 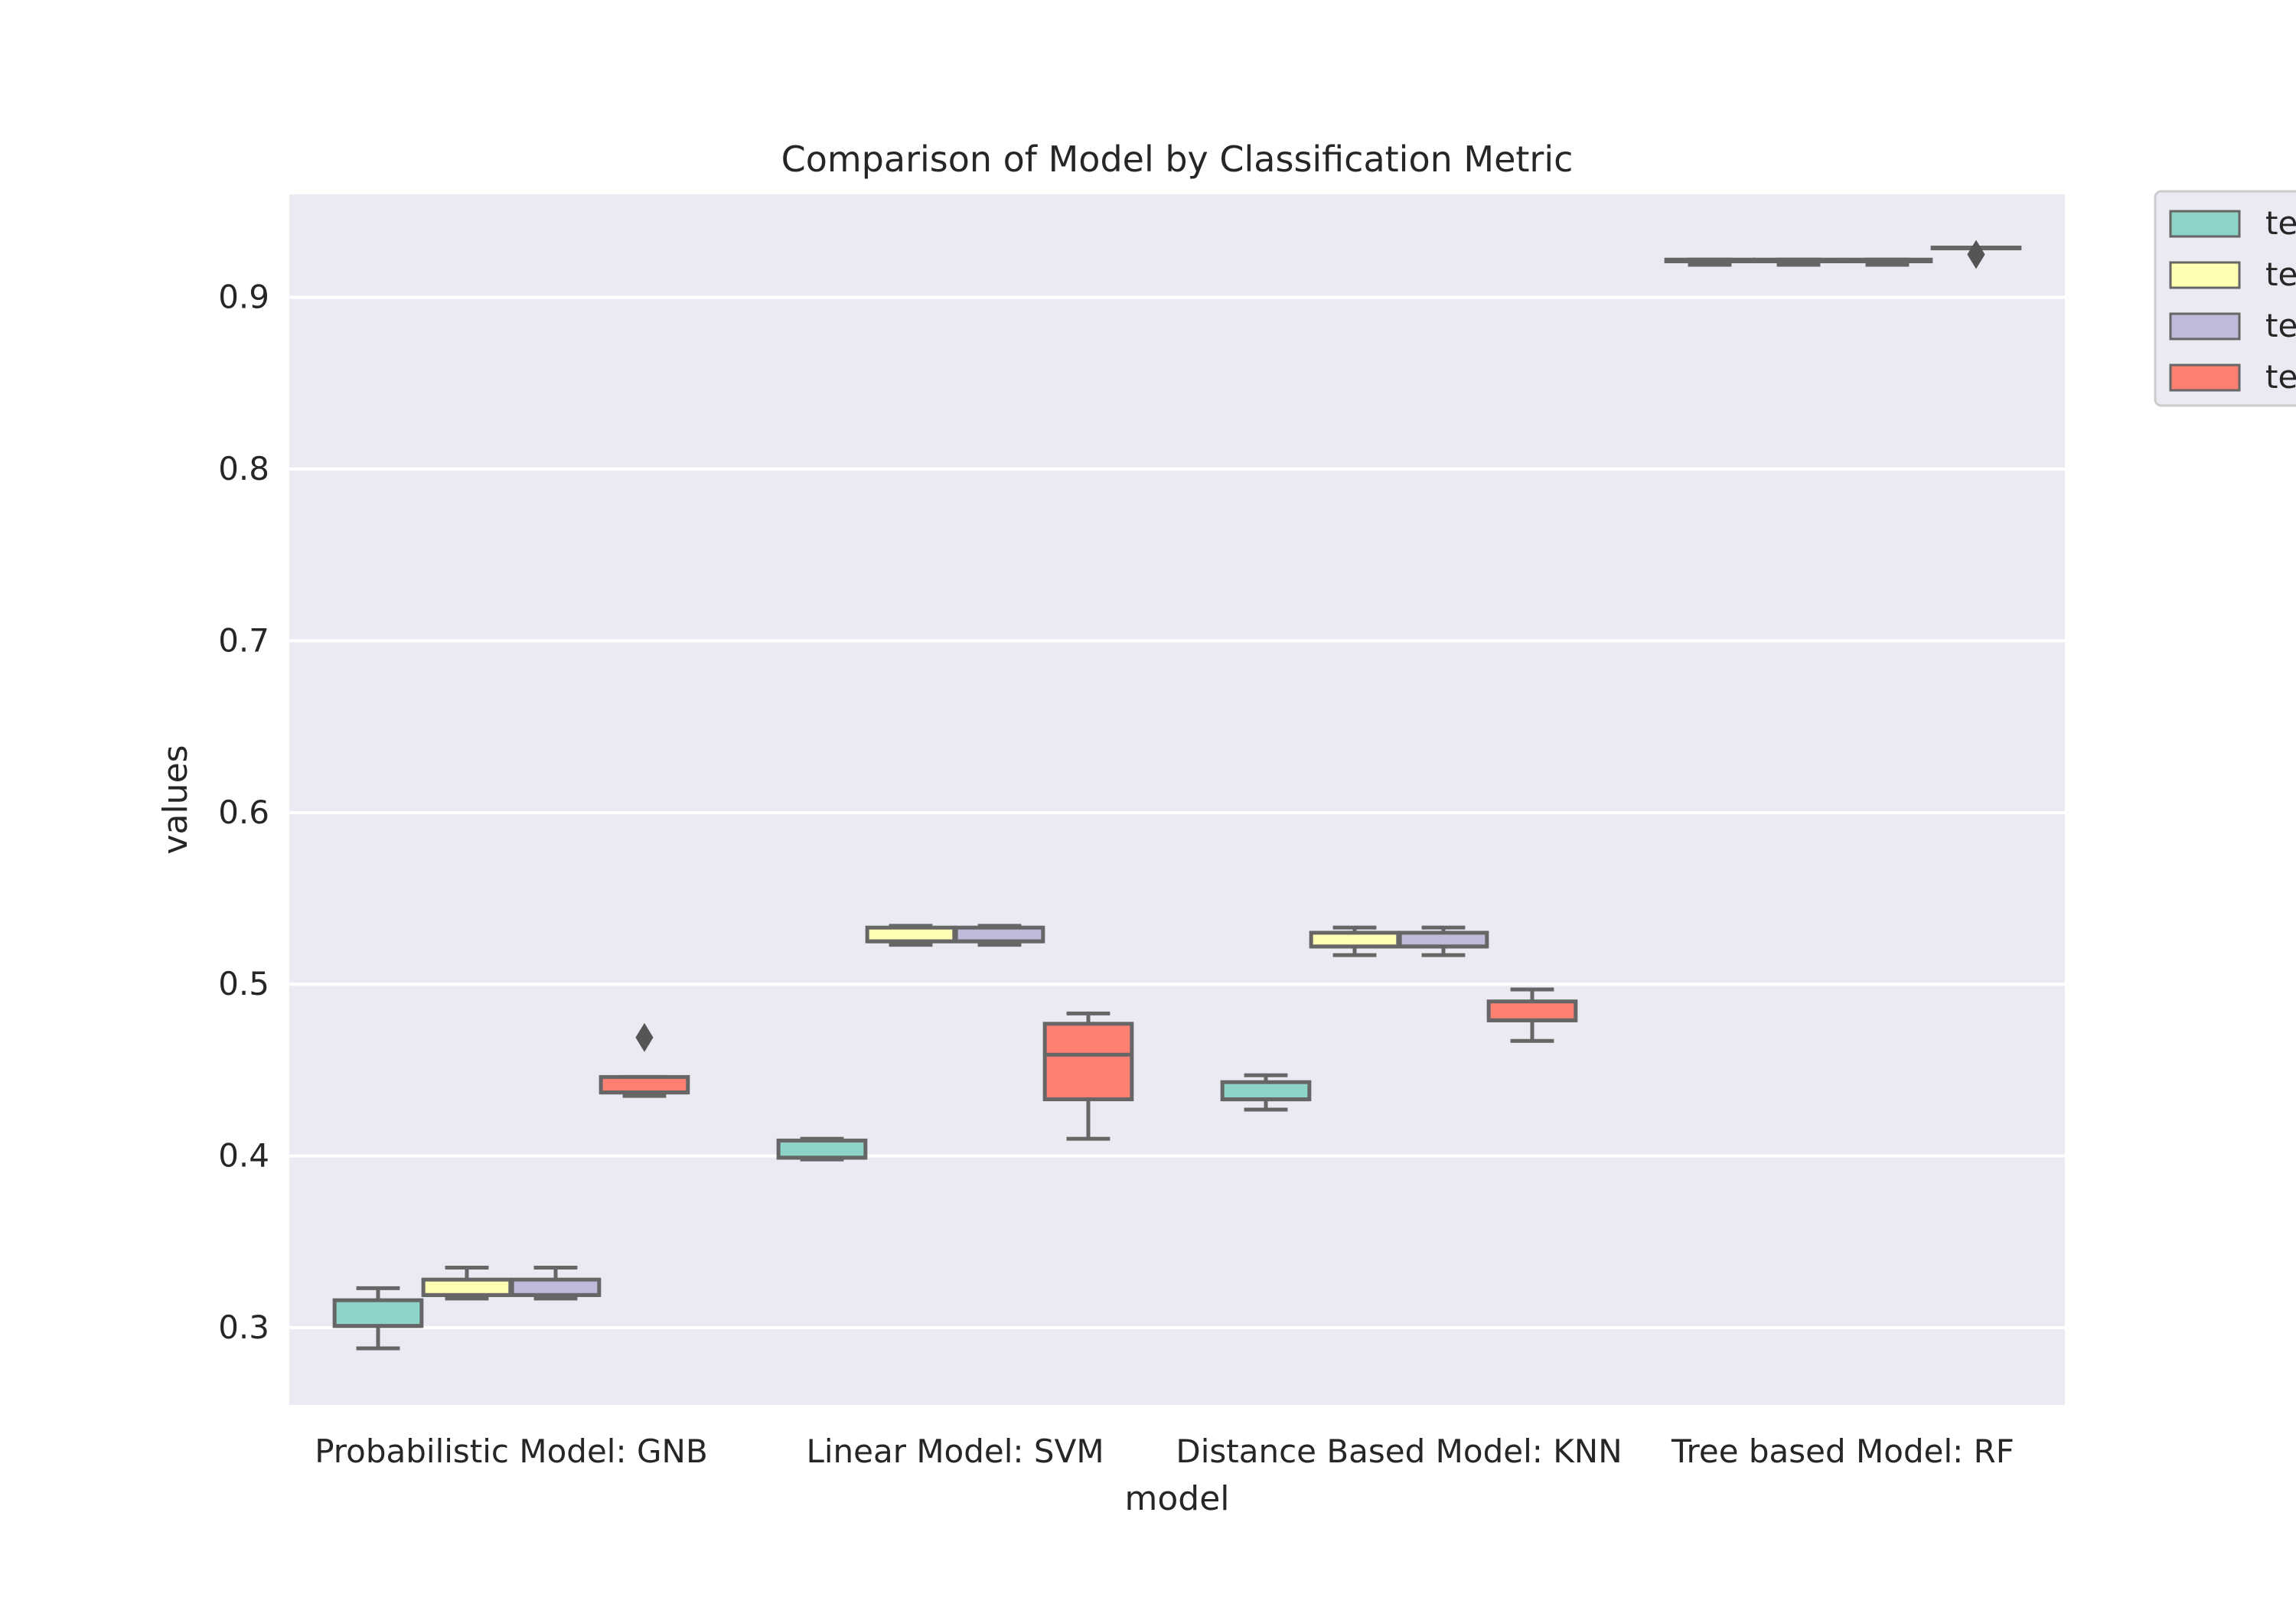 What do you see at coordinates (1176, 1498) in the screenshot?
I see `x-axis-label: model` at bounding box center [1176, 1498].